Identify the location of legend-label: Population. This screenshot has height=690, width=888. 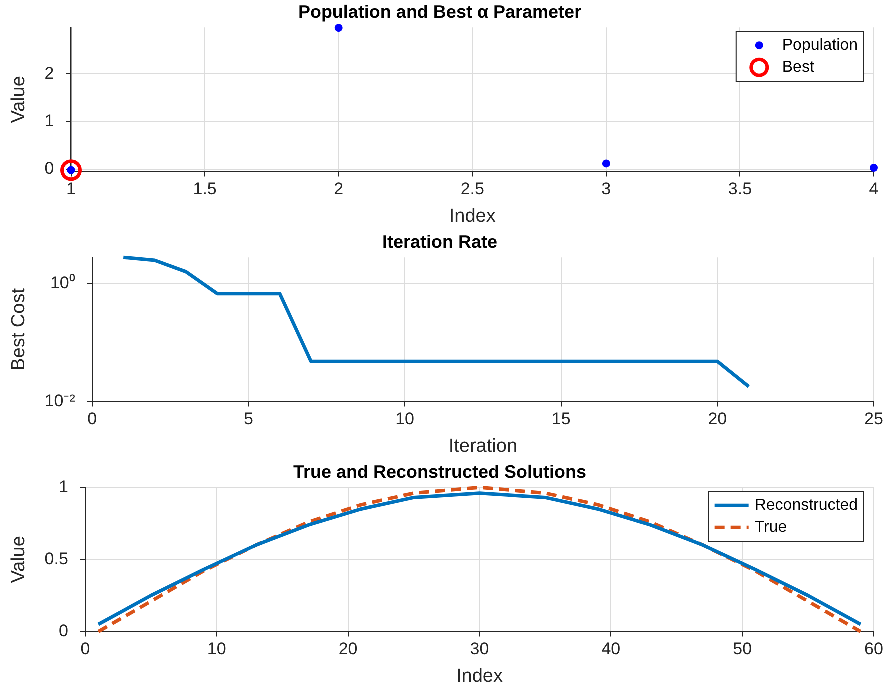
(820, 45).